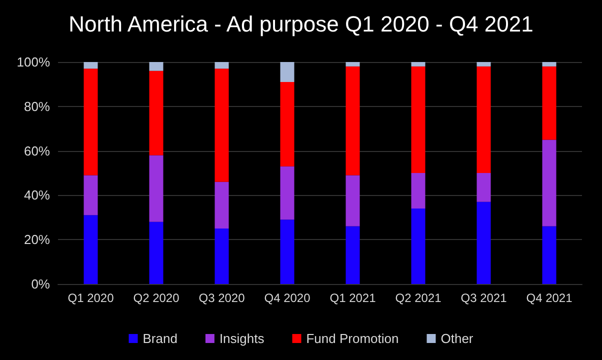  I want to click on x-tick-label: Q1 2021, so click(353, 298).